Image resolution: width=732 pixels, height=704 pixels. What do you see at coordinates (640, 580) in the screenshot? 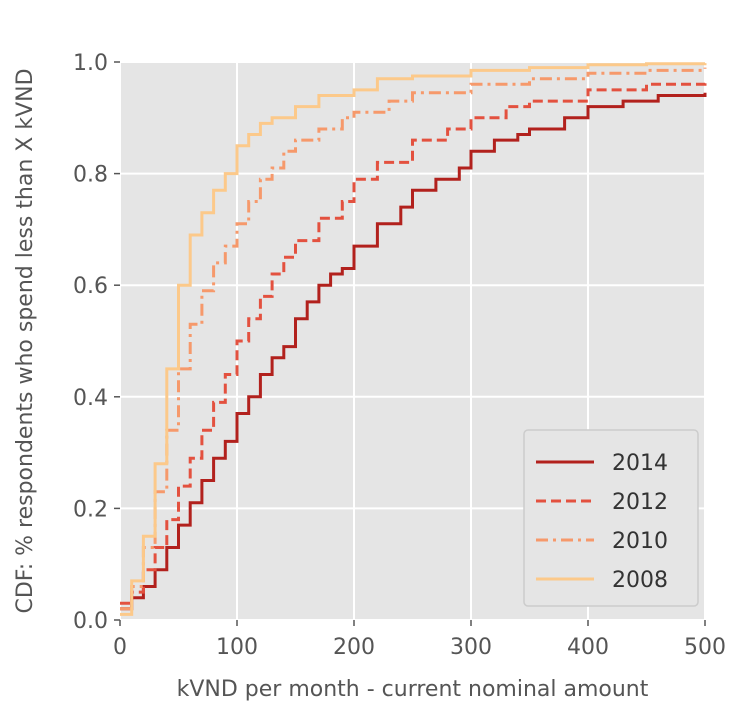
I see `legend-label: 2008` at bounding box center [640, 580].